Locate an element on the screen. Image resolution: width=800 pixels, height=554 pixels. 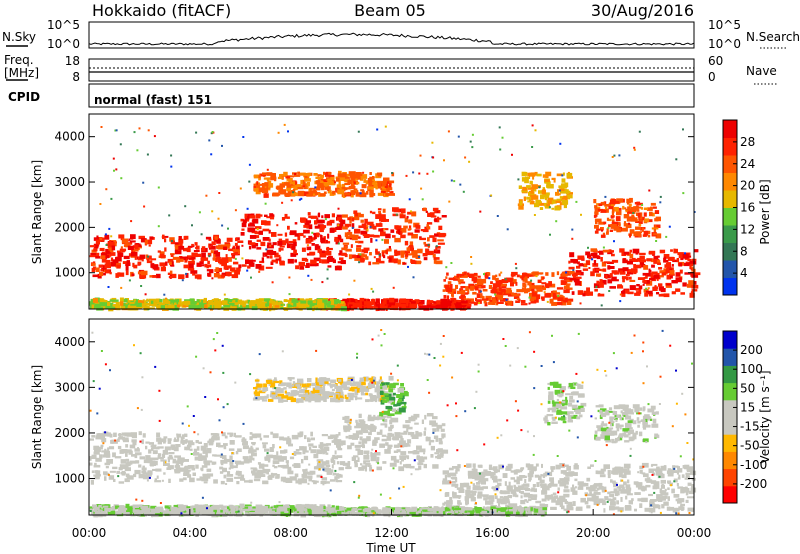
cpid-label: CPID is located at coordinates (24, 97).